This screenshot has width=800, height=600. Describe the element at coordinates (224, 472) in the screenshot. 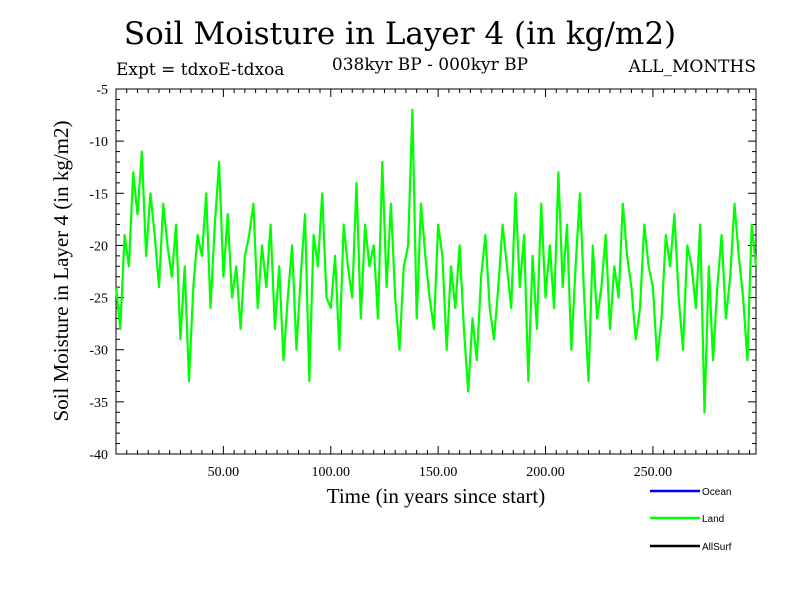

I see `x-tick-label: 50.00` at that location.